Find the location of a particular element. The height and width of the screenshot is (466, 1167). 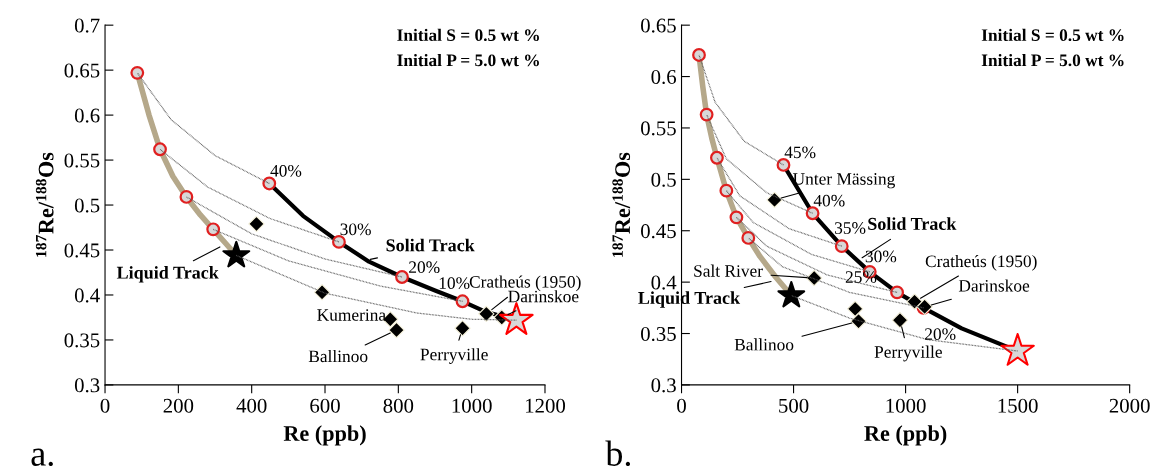

annotation: 10% is located at coordinates (454, 283).